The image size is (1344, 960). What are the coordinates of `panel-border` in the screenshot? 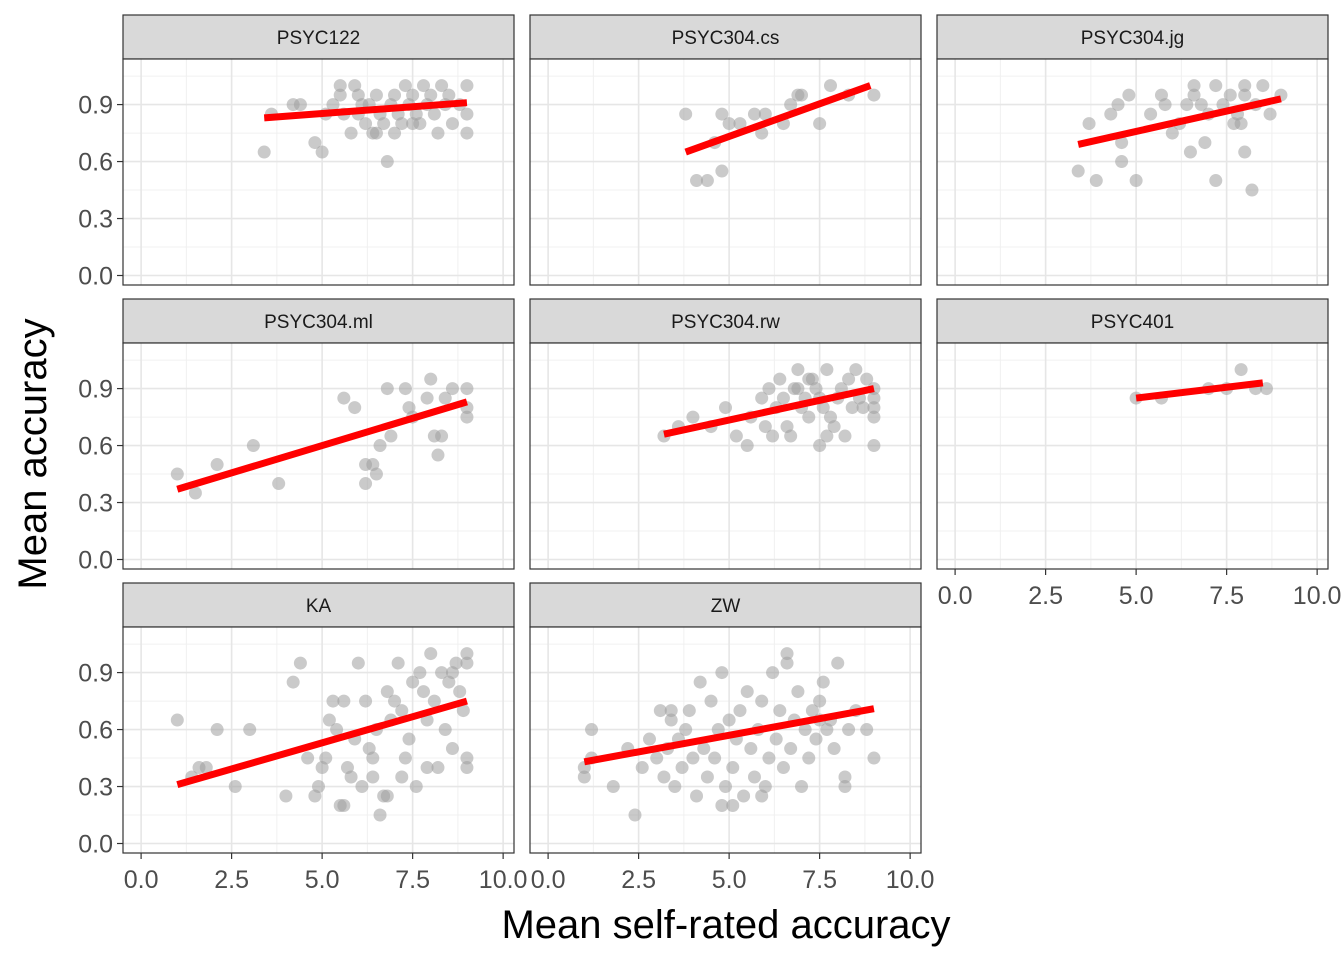 It's located at (725, 456).